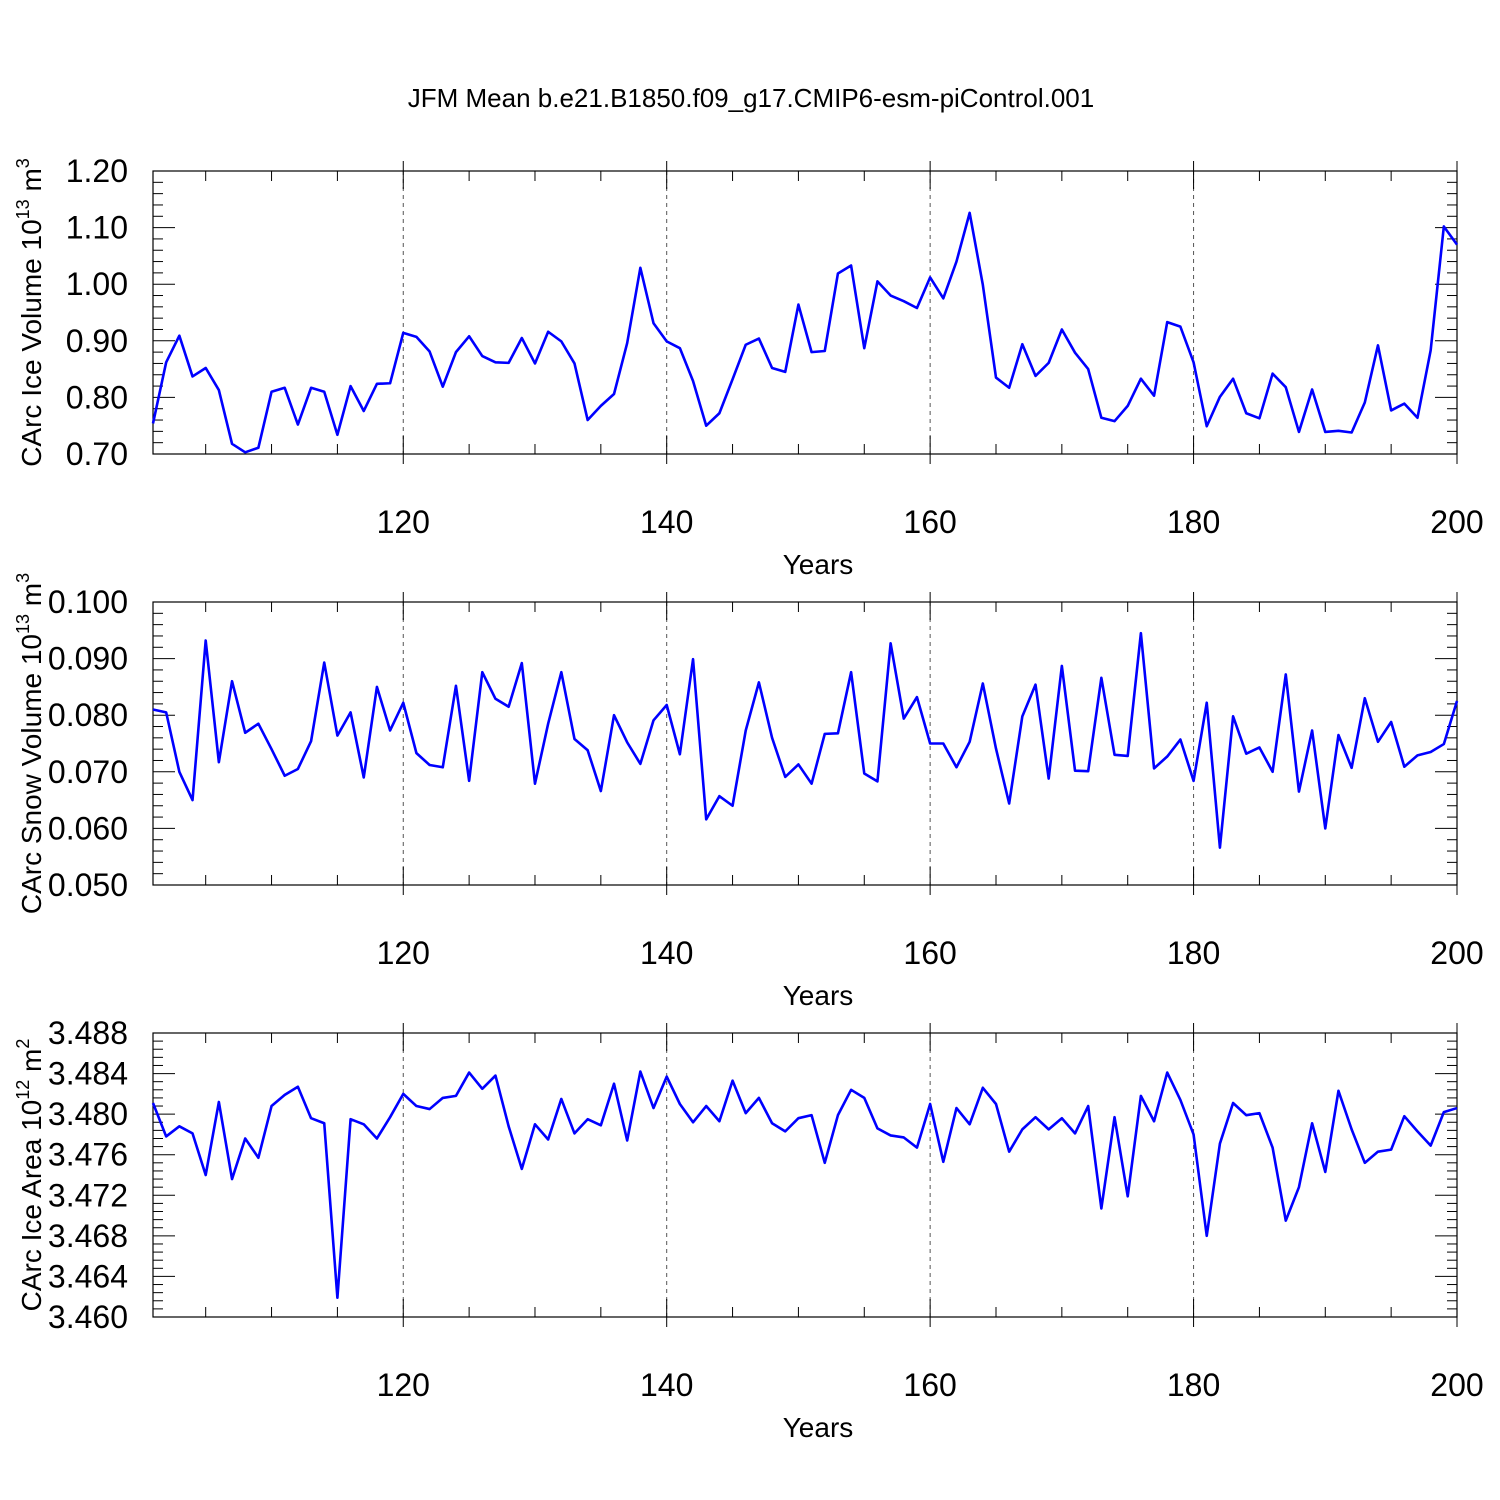 This screenshot has height=1500, width=1500. Describe the element at coordinates (30, 1175) in the screenshot. I see `y-axis-label: CArc Ice Area 1012 m2` at that location.